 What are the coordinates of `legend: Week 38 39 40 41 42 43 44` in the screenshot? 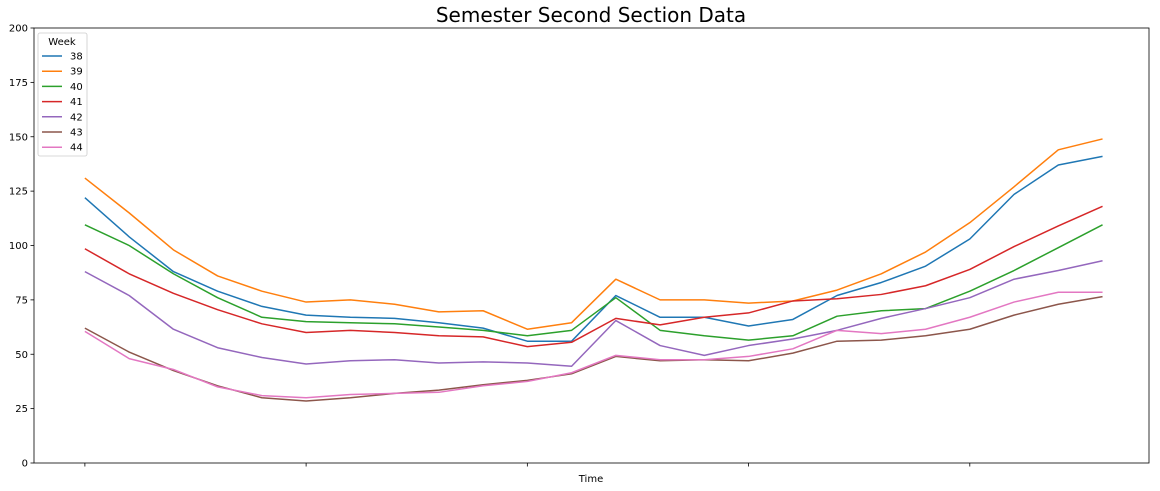 It's located at (62, 94).